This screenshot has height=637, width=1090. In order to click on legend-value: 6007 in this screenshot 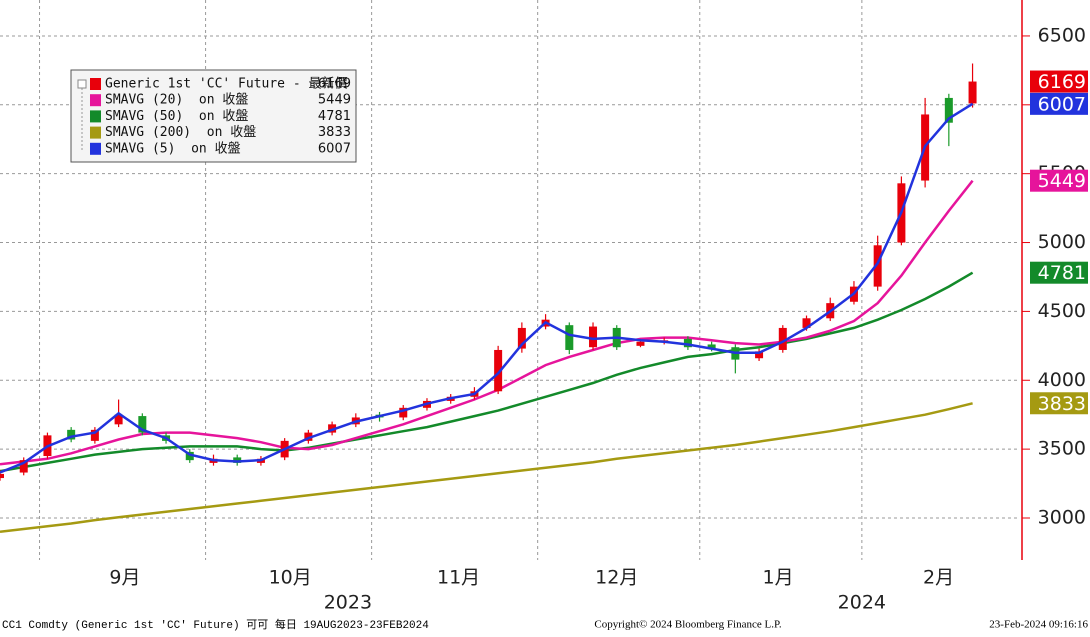, I will do `click(334, 148)`.